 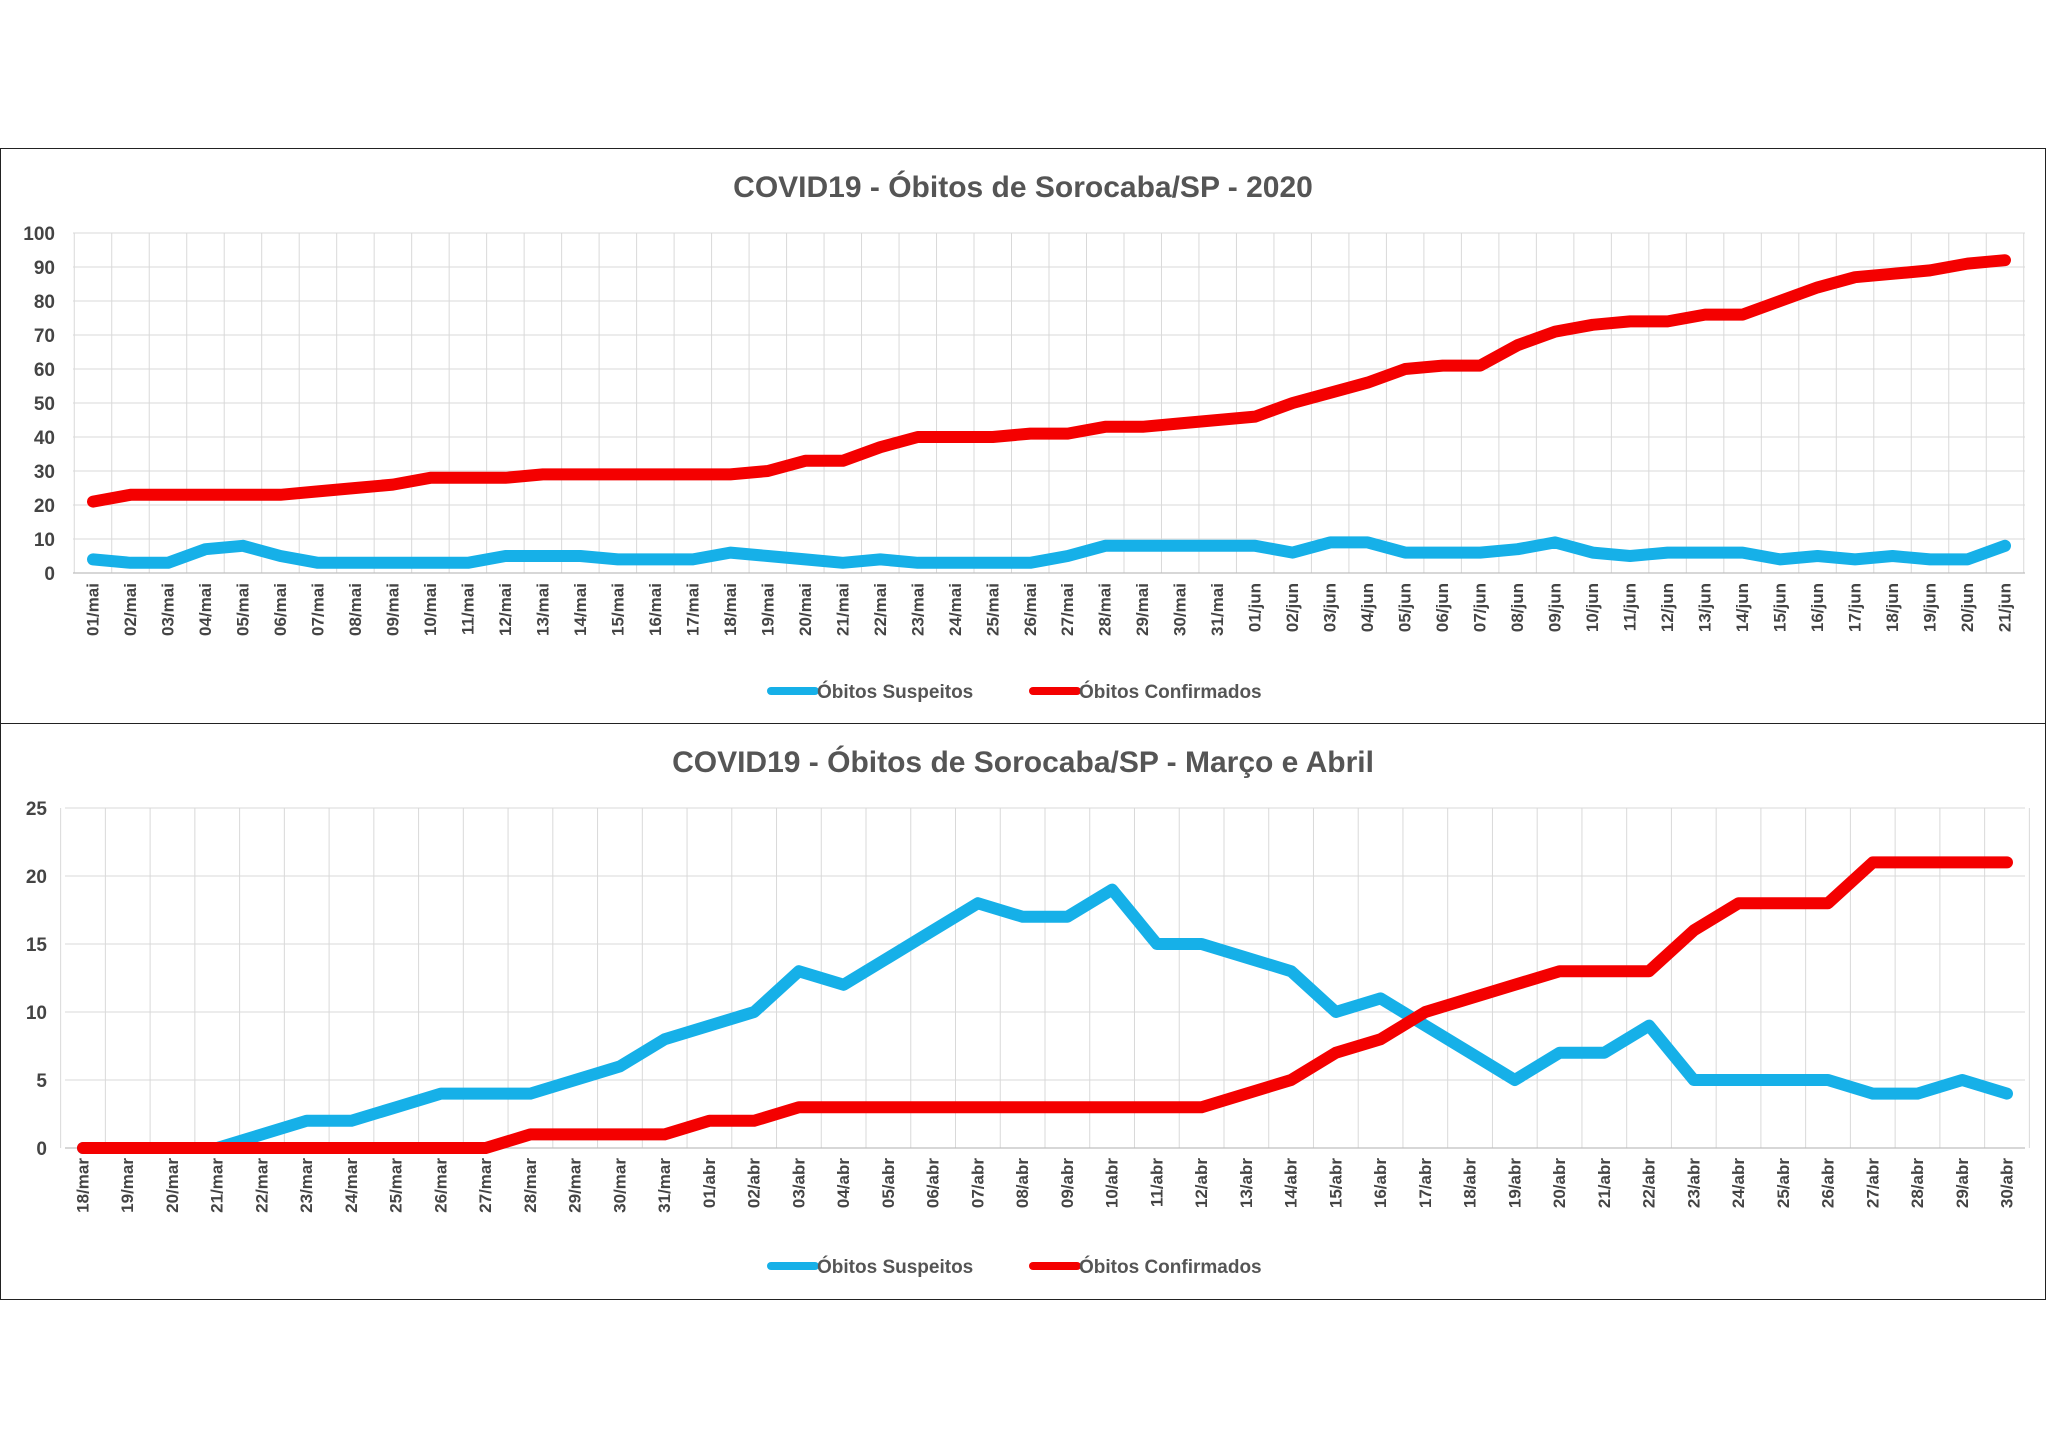 I want to click on x-tick-label: 12/abr, so click(x=1201, y=1183).